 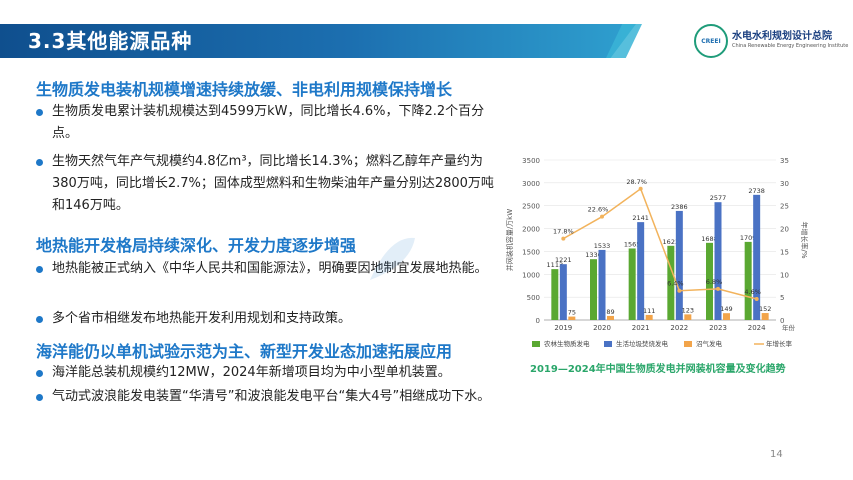 What do you see at coordinates (538, 321) in the screenshot?
I see `y-tick-label-left: 0` at bounding box center [538, 321].